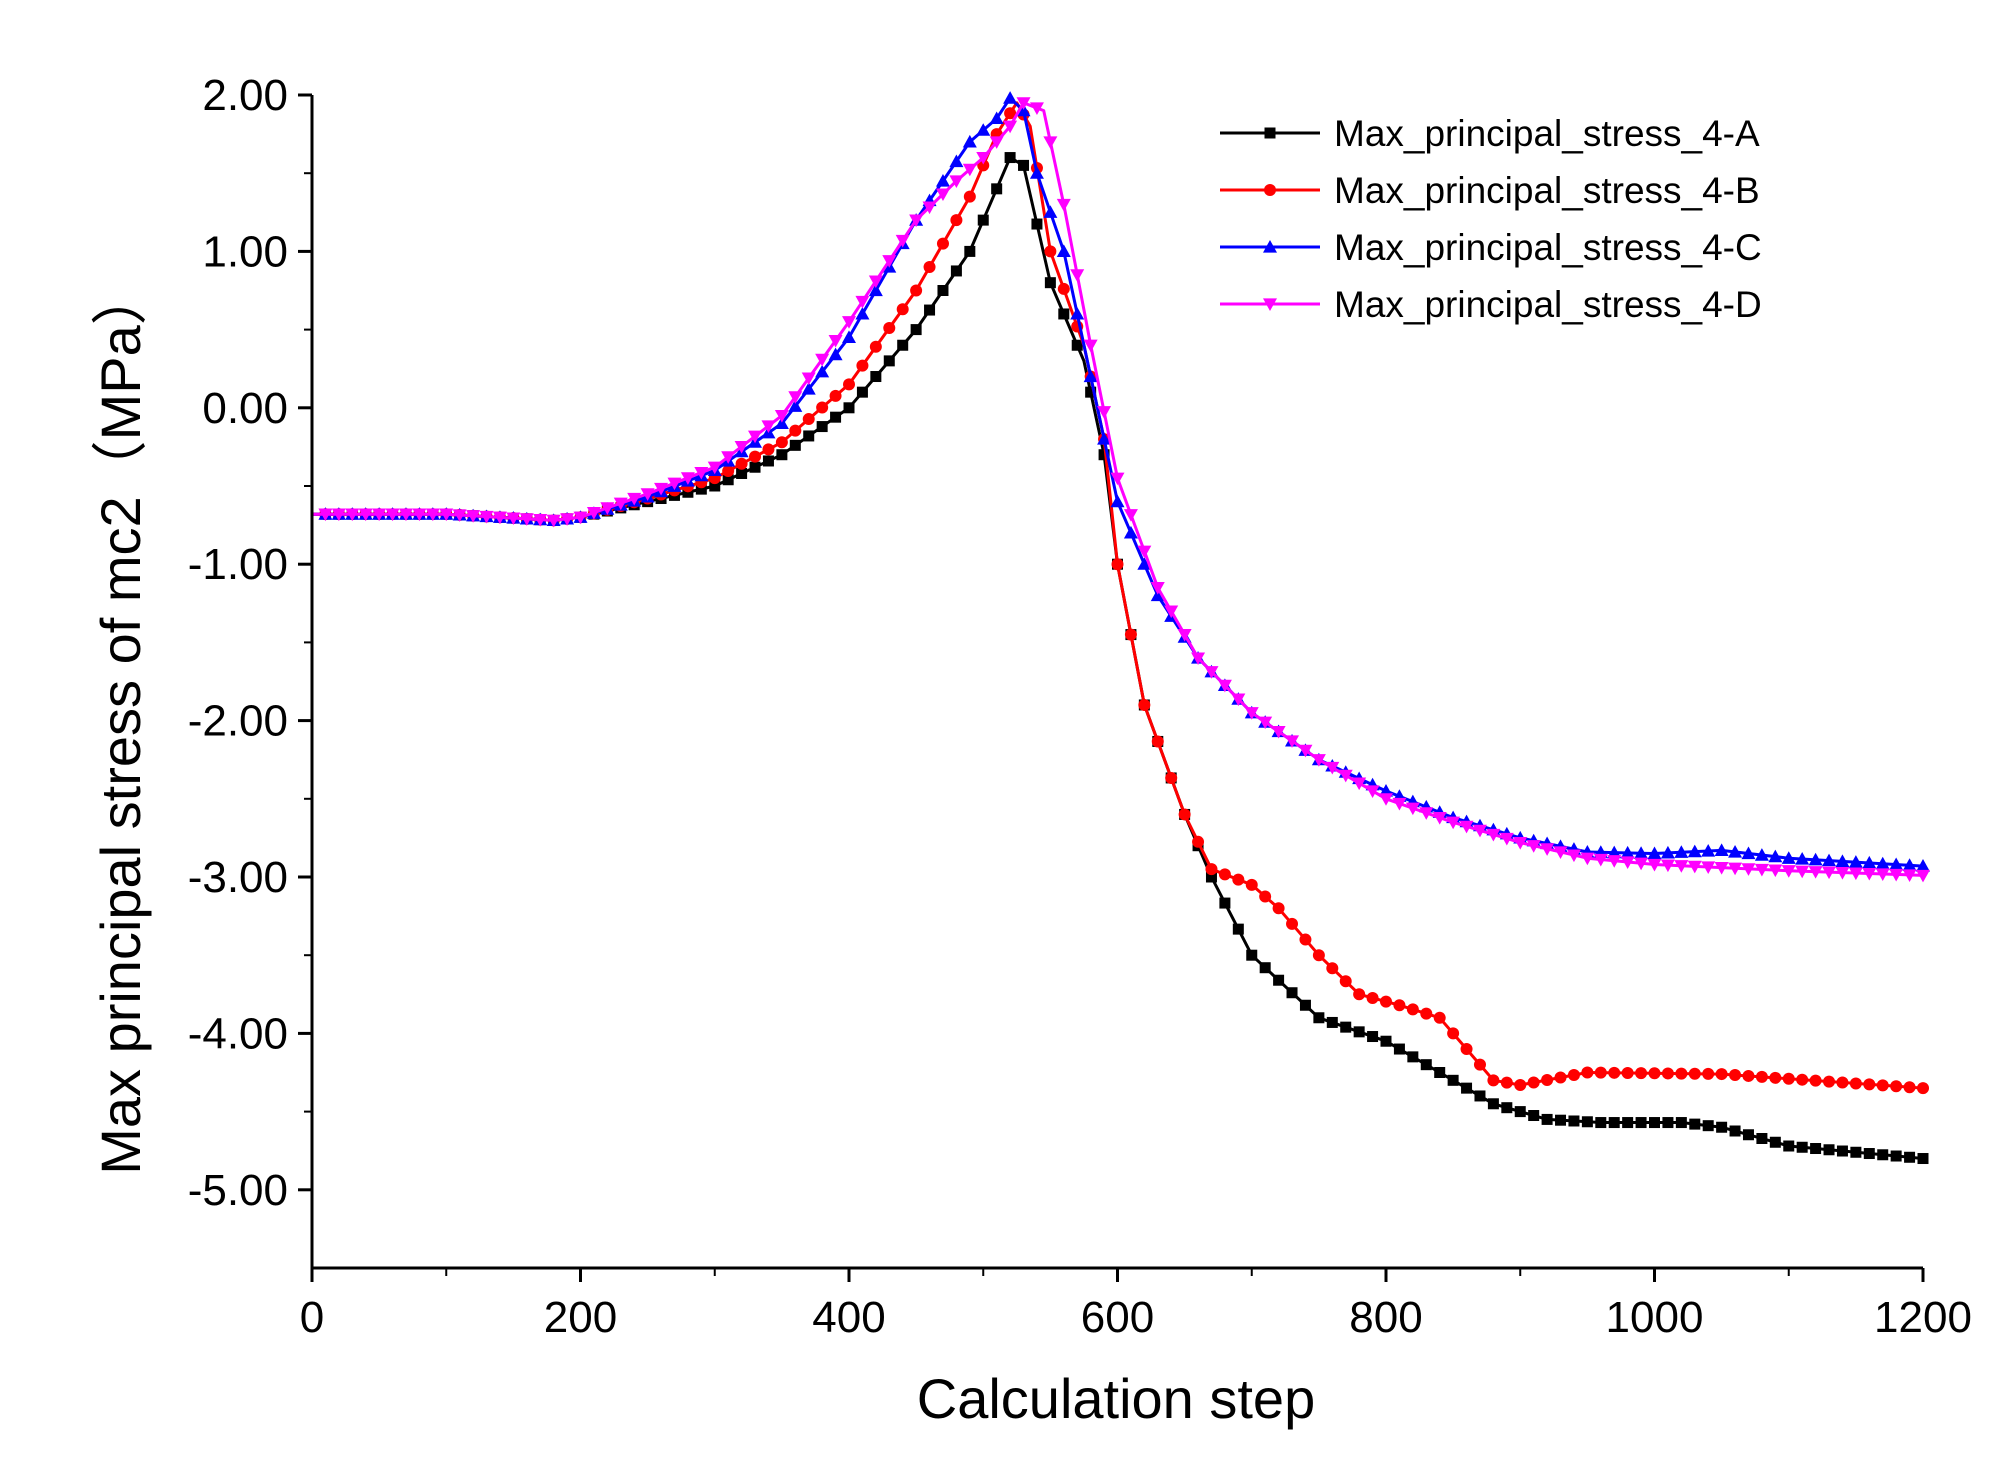 The width and height of the screenshot is (2015, 1463). What do you see at coordinates (238, 721) in the screenshot?
I see `y-tick-label: -2.00` at bounding box center [238, 721].